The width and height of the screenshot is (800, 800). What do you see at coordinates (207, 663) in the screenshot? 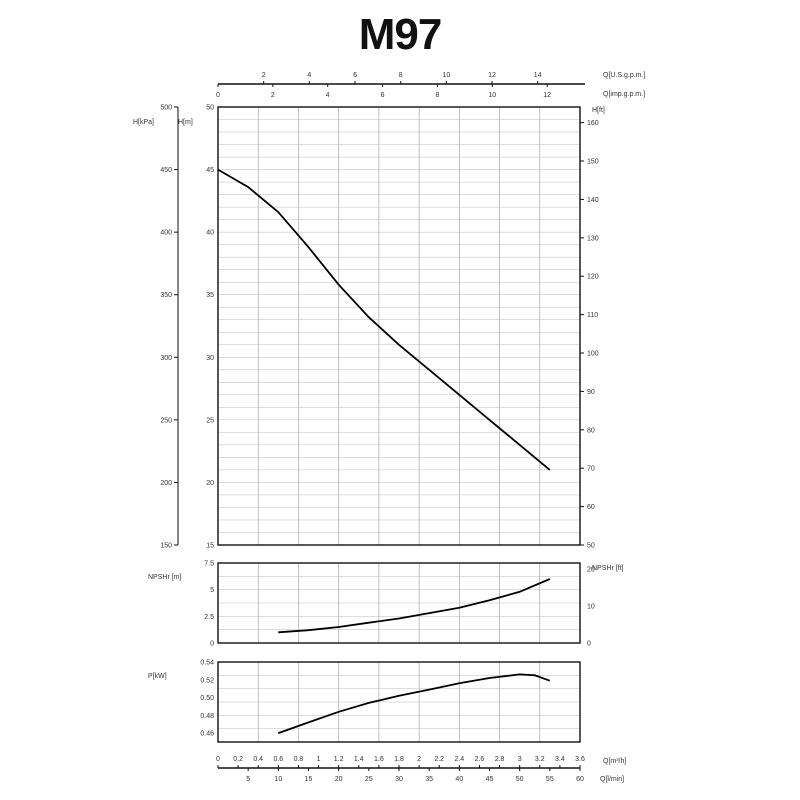
I see `y-tick-label: 0.54` at bounding box center [207, 663].